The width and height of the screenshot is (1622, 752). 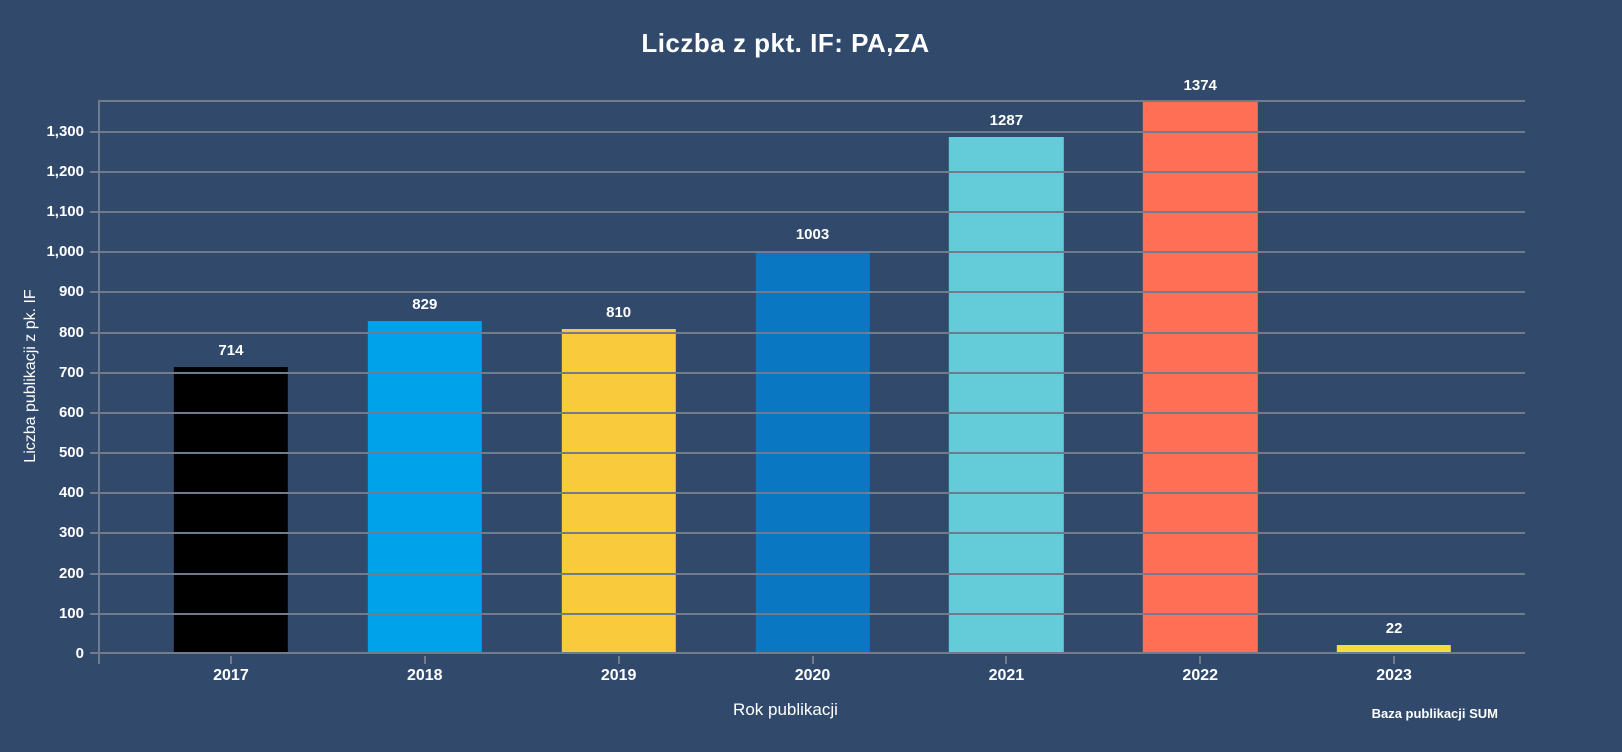 I want to click on y-tick-label: 100, so click(x=71, y=613).